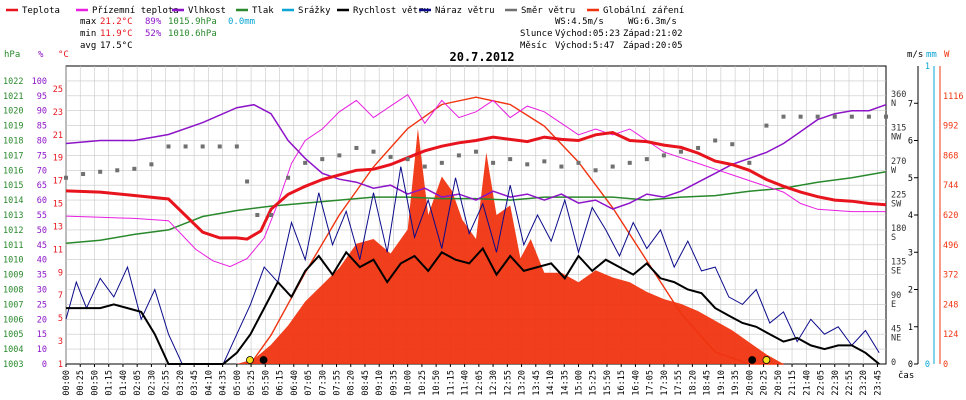 The height and width of the screenshot is (400, 966). What do you see at coordinates (380, 383) in the screenshot?
I see `x-tick-label: 09:10` at bounding box center [380, 383].